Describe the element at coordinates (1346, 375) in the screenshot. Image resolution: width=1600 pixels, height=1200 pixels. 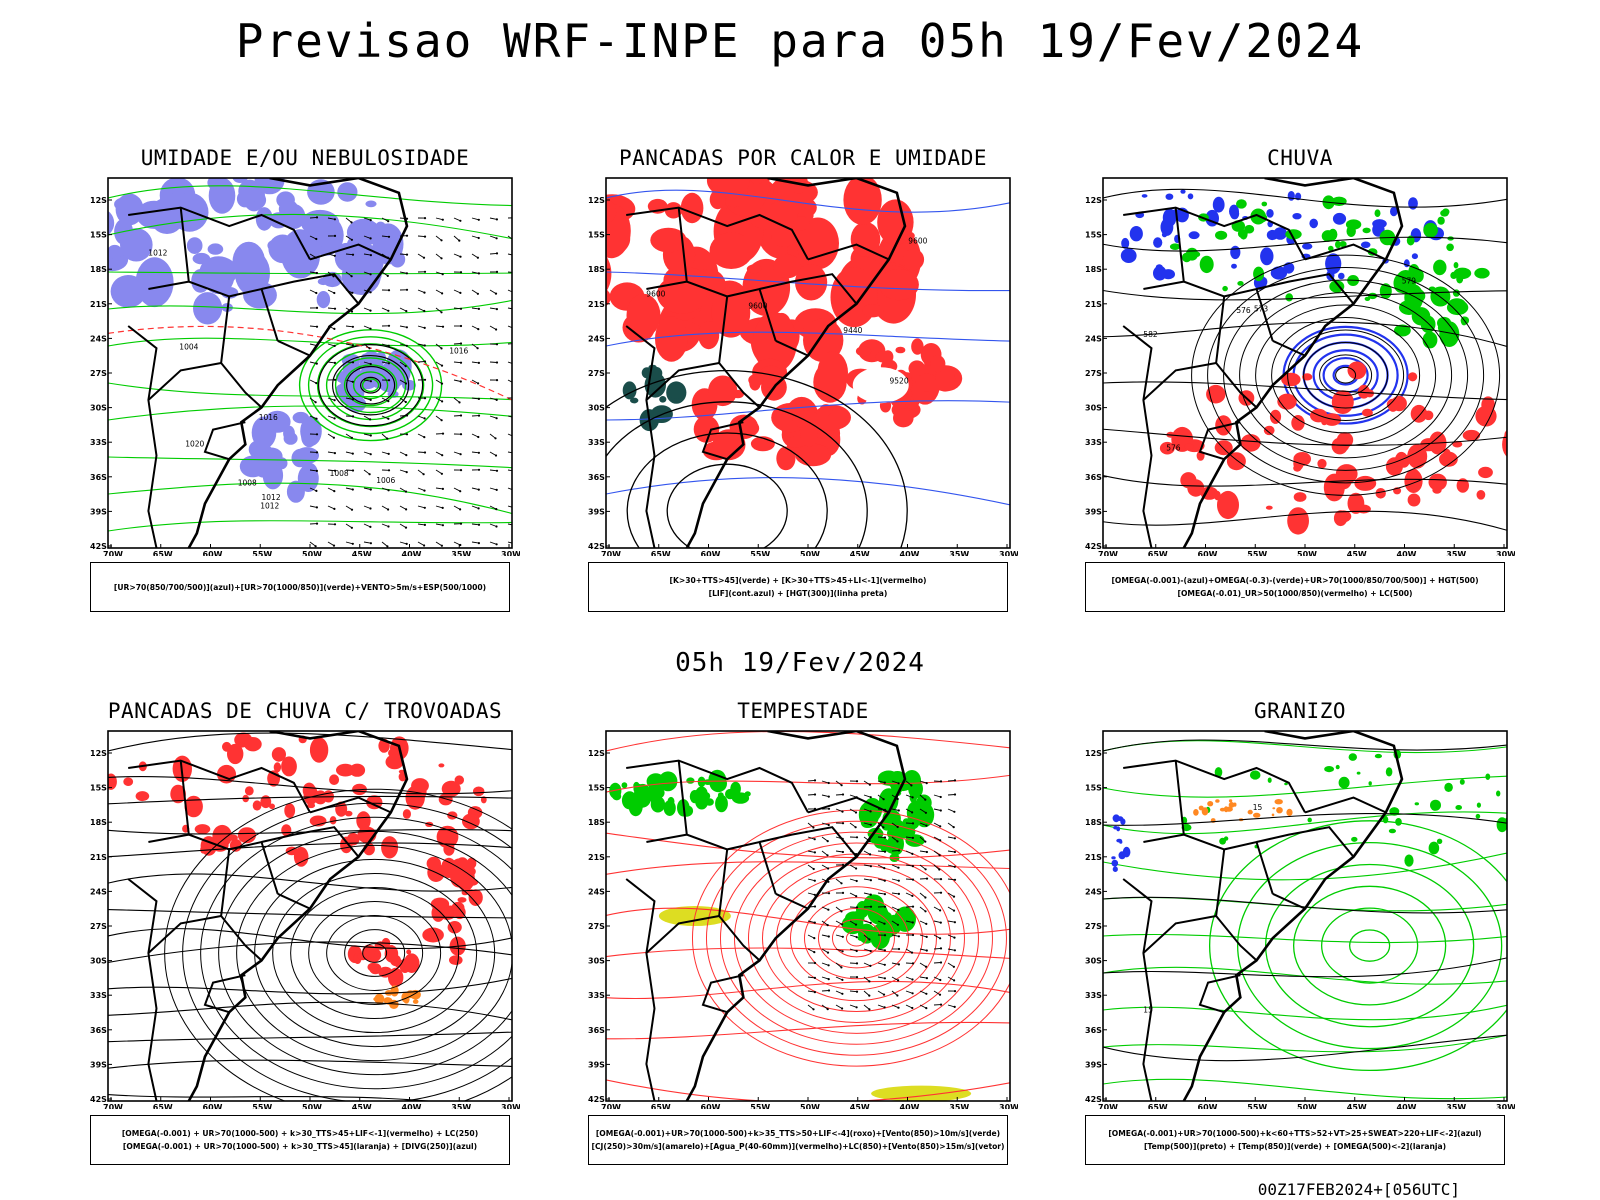
I see `height-500-contour` at that location.